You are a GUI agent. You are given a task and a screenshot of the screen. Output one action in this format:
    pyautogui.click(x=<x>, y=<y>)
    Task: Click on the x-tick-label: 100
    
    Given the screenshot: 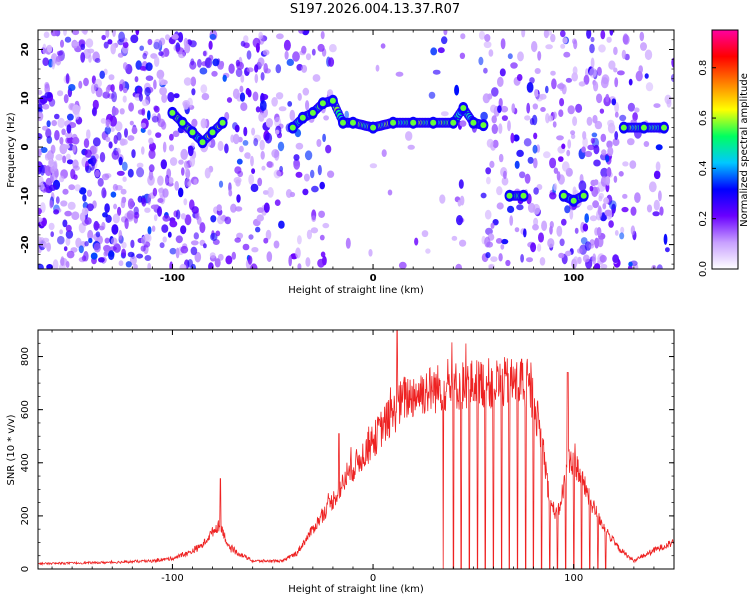 What is the action you would take?
    pyautogui.click(x=573, y=278)
    